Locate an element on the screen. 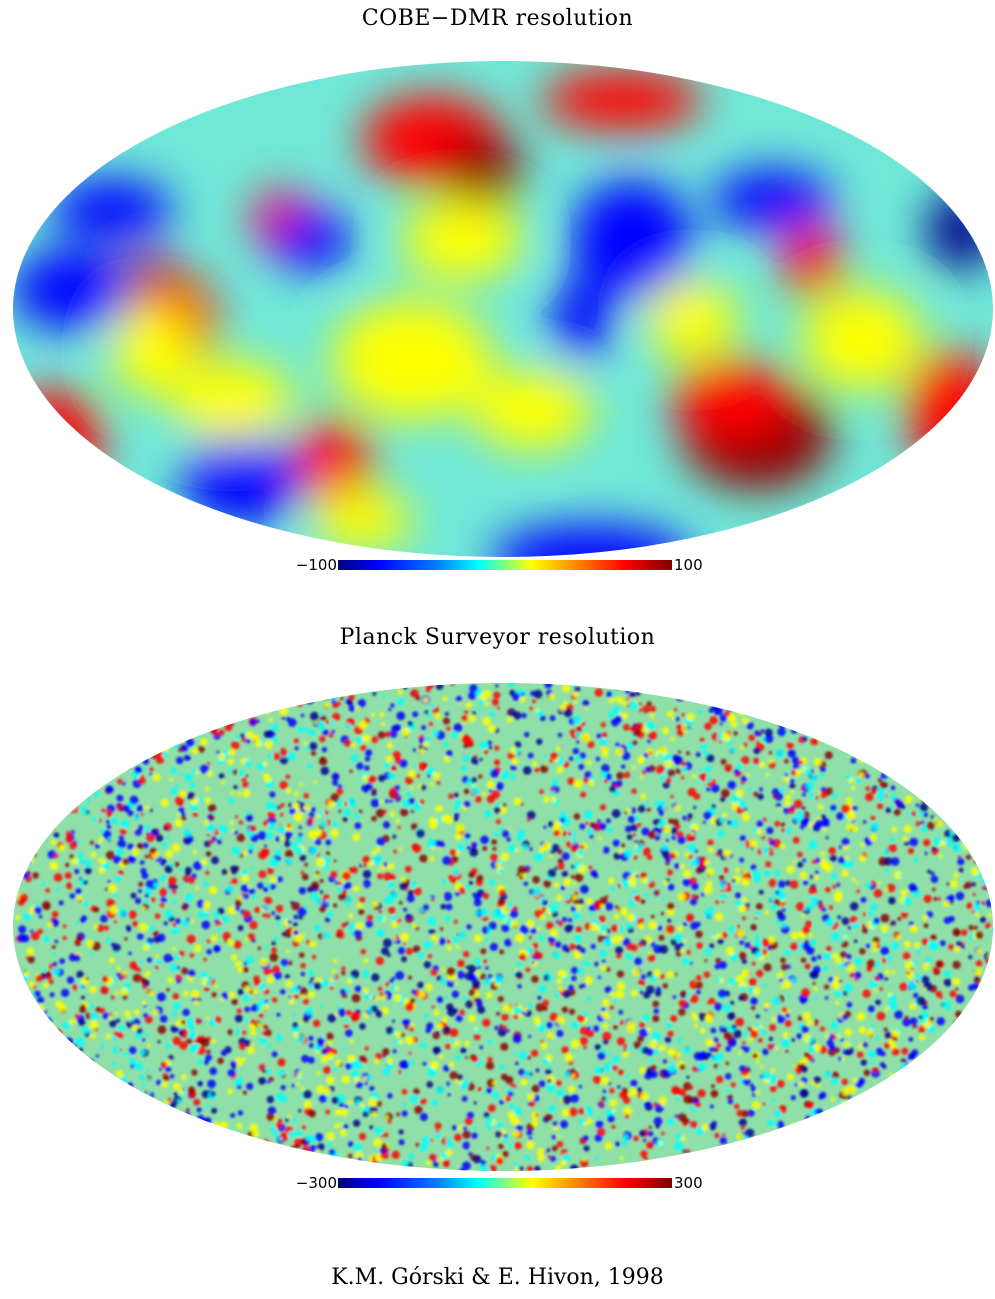  author-credit: K.M. Górski & E. Hivon, 1998 is located at coordinates (497, 1277).